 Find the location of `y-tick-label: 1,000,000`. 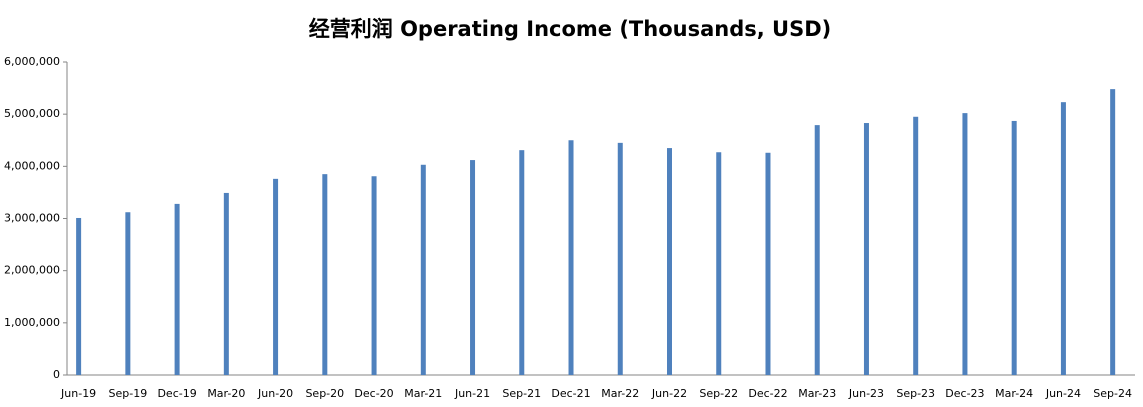

y-tick-label: 1,000,000 is located at coordinates (32, 322).